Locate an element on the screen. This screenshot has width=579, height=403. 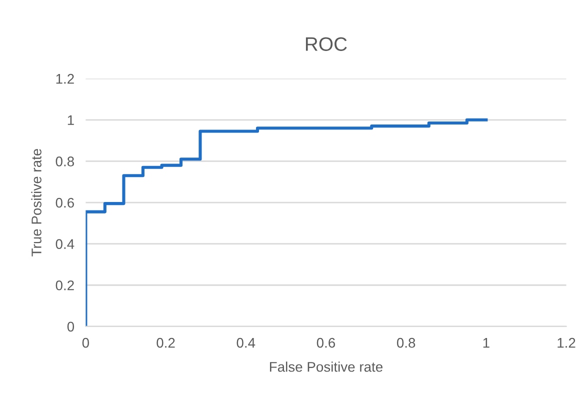
x-tick-label: 0.8 is located at coordinates (406, 343).